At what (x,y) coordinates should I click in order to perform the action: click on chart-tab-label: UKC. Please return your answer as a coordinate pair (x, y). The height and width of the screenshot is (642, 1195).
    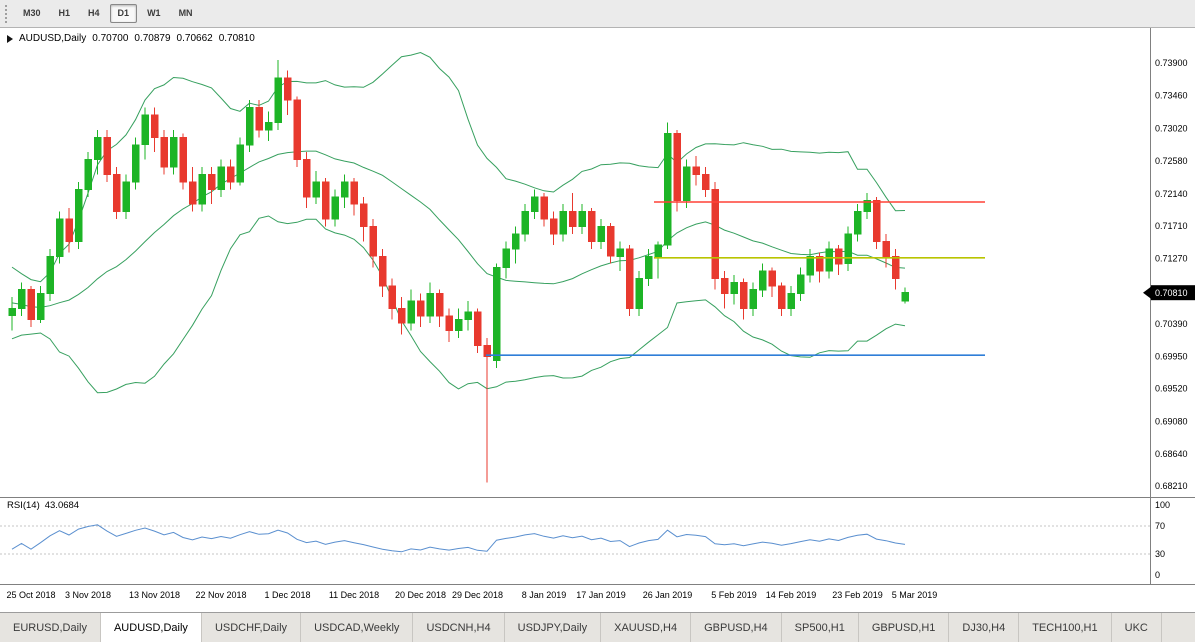
    Looking at the image, I should click on (1136, 627).